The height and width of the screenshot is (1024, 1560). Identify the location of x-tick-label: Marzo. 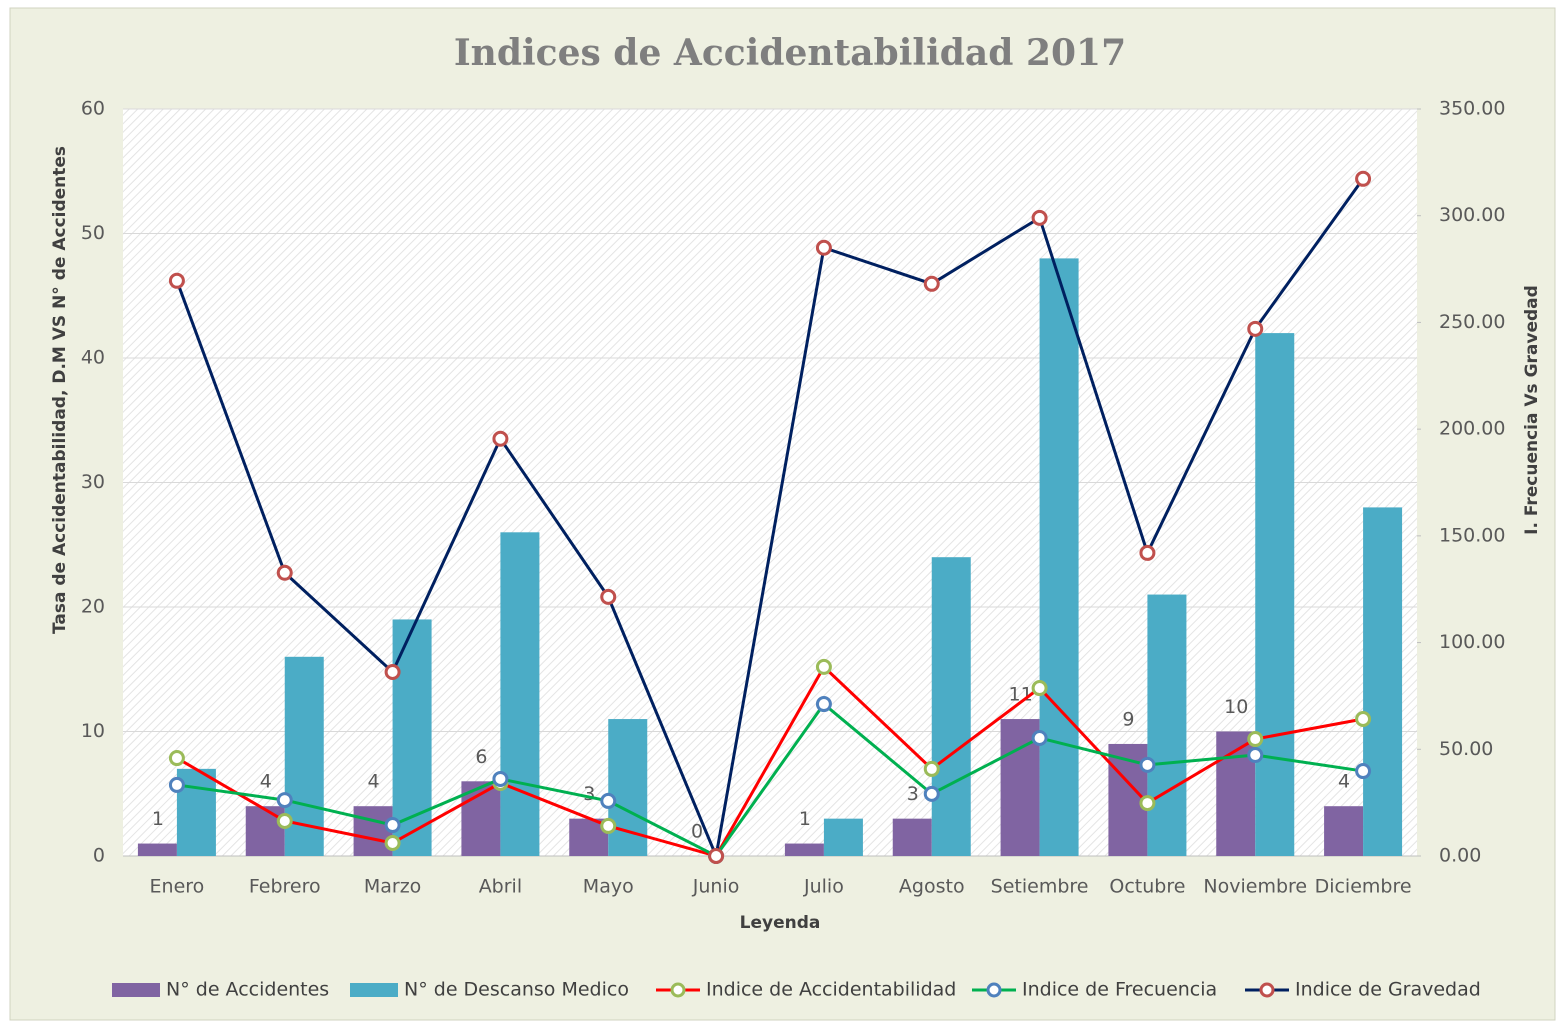
(392, 887).